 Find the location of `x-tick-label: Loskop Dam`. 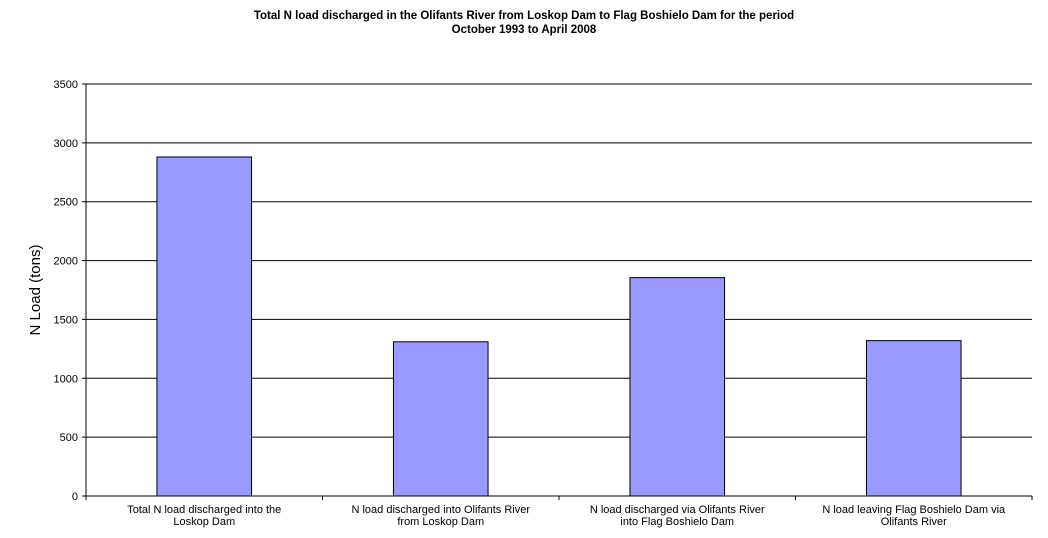

x-tick-label: Loskop Dam is located at coordinates (204, 522).